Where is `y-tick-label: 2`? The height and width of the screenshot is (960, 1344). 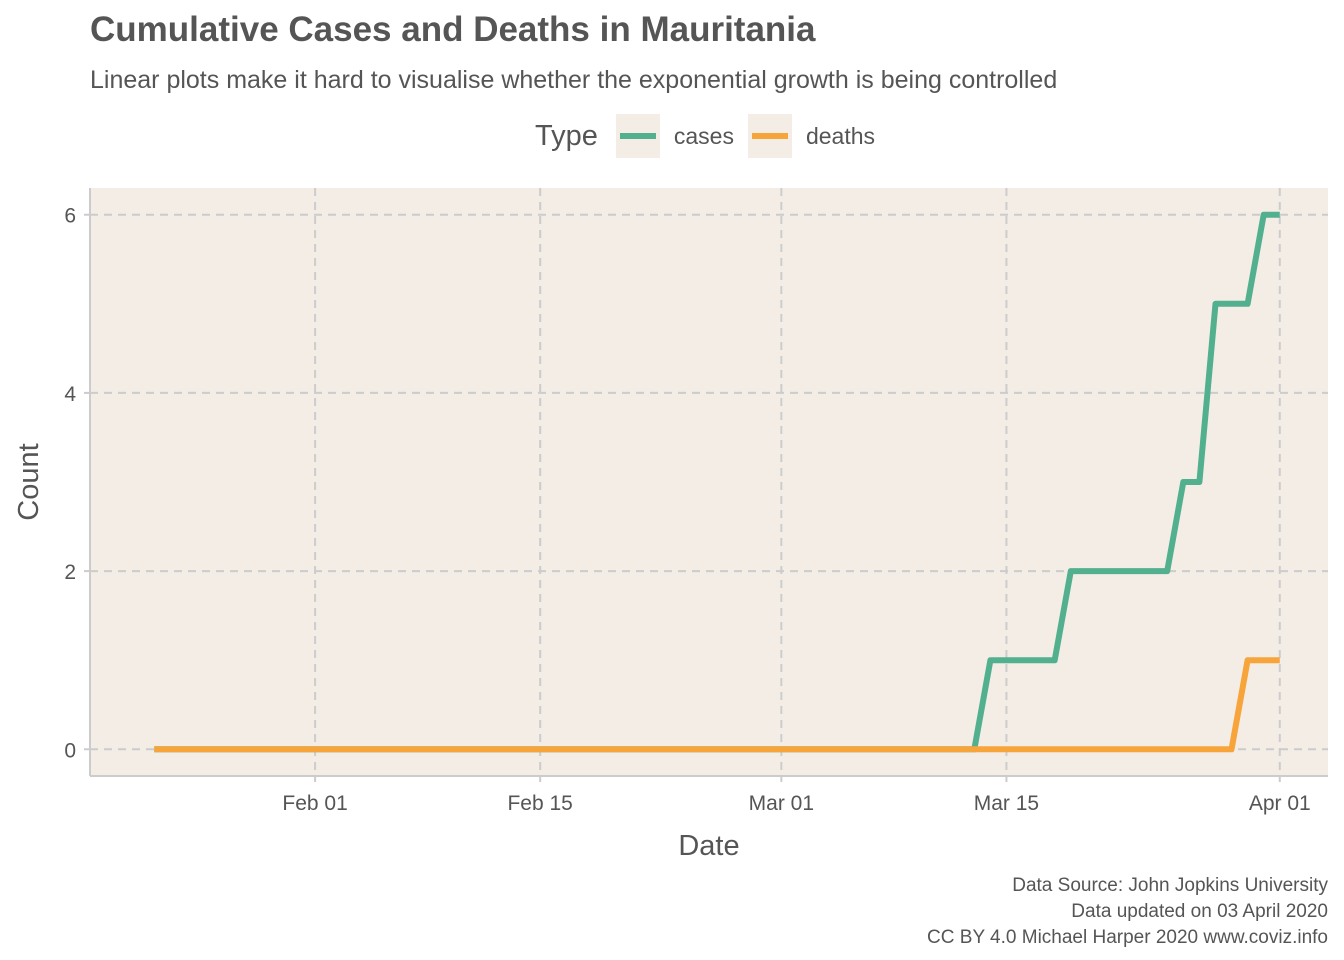 y-tick-label: 2 is located at coordinates (70, 572).